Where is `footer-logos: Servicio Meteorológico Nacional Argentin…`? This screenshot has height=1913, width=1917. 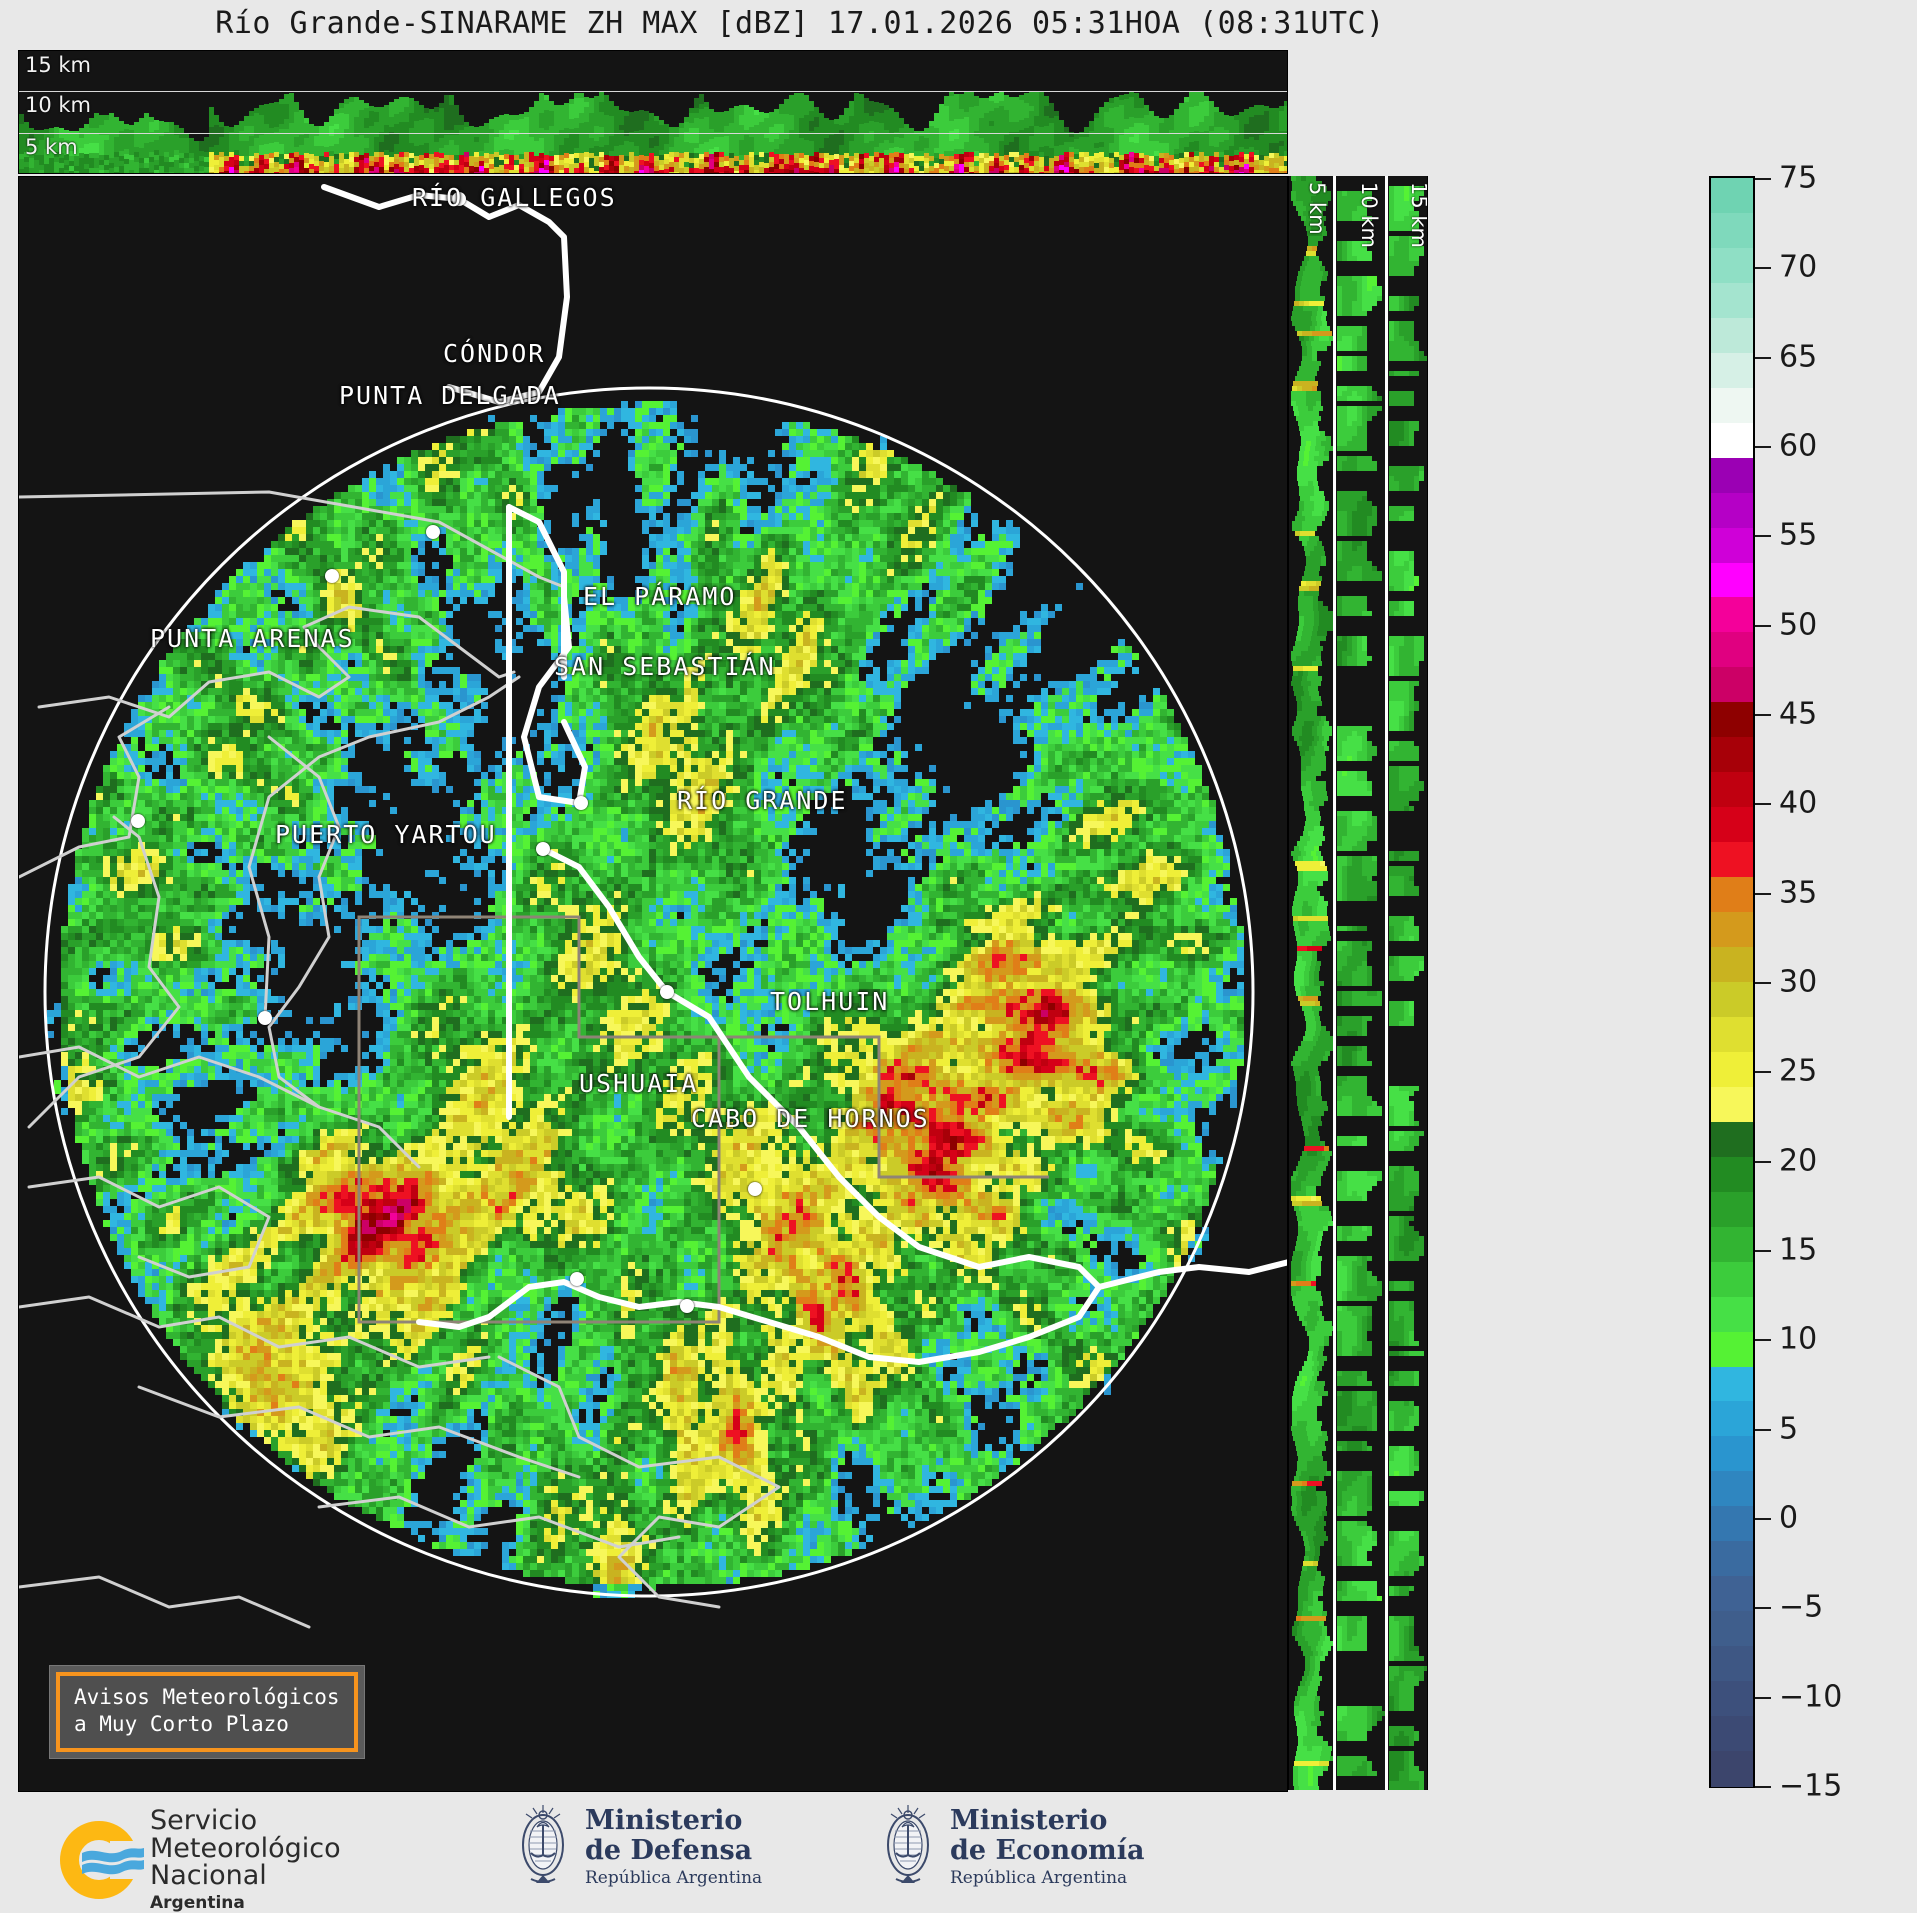
footer-logos: Servicio Meteorológico Nacional Argentin… is located at coordinates (958, 1852).